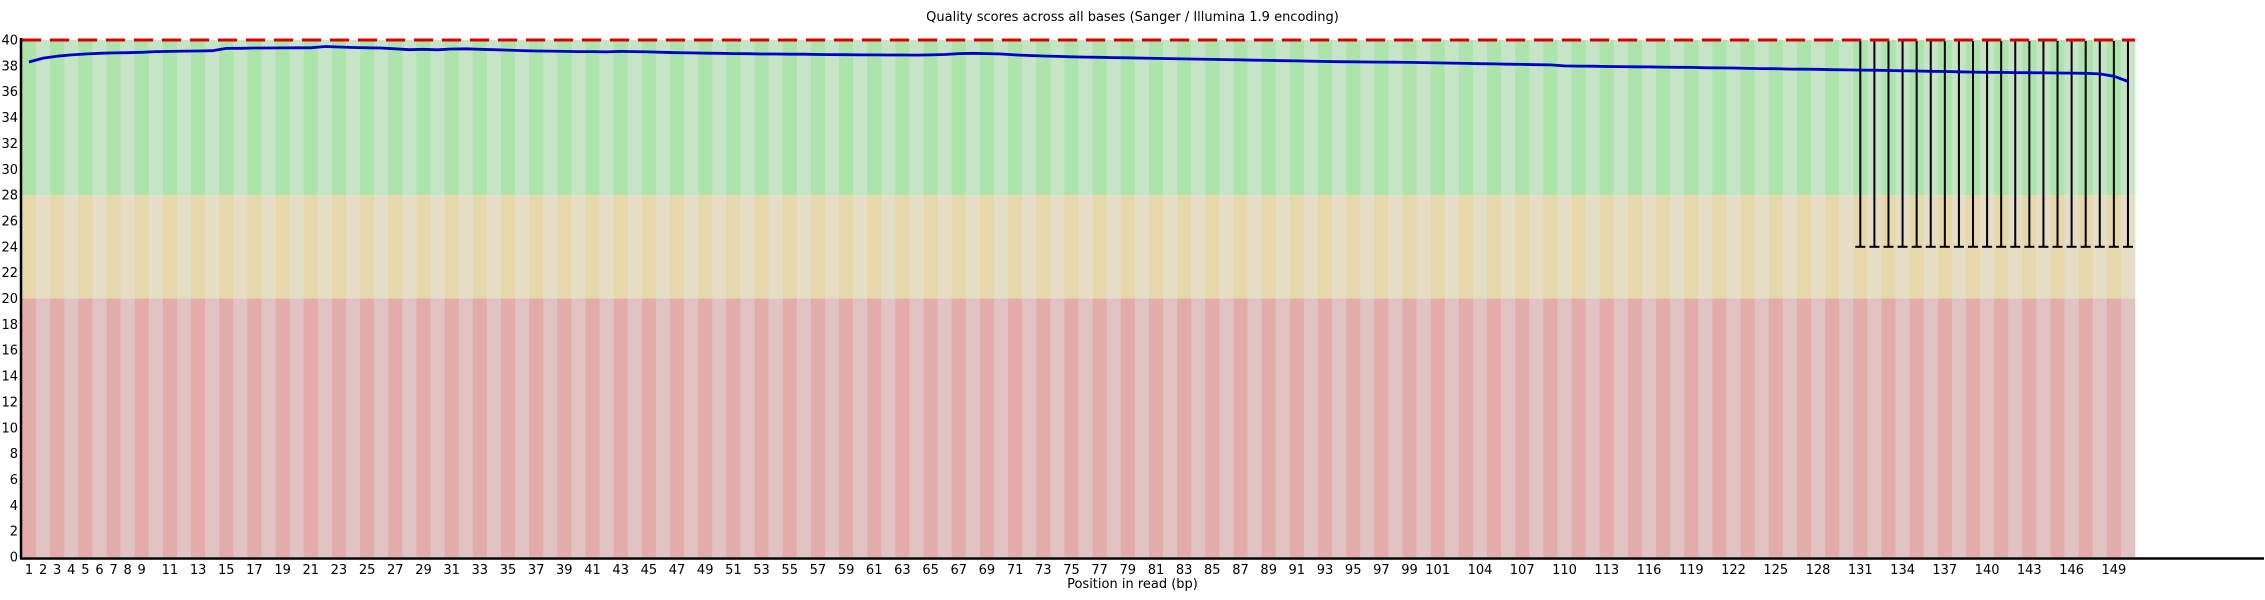 This screenshot has height=600, width=2265. I want to click on x-tick-label: 11, so click(170, 570).